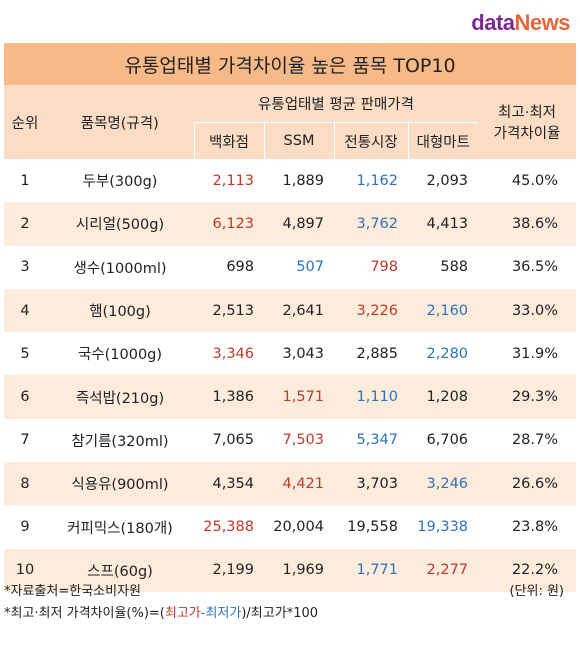  What do you see at coordinates (443, 527) in the screenshot?
I see `cell-mart: 19,338` at bounding box center [443, 527].